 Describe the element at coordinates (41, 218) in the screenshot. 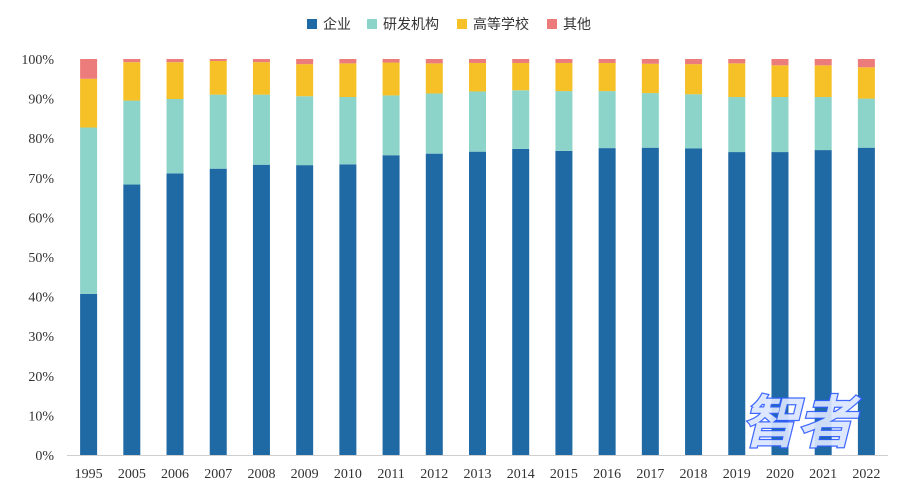

I see `y-tick-label: 60%` at that location.